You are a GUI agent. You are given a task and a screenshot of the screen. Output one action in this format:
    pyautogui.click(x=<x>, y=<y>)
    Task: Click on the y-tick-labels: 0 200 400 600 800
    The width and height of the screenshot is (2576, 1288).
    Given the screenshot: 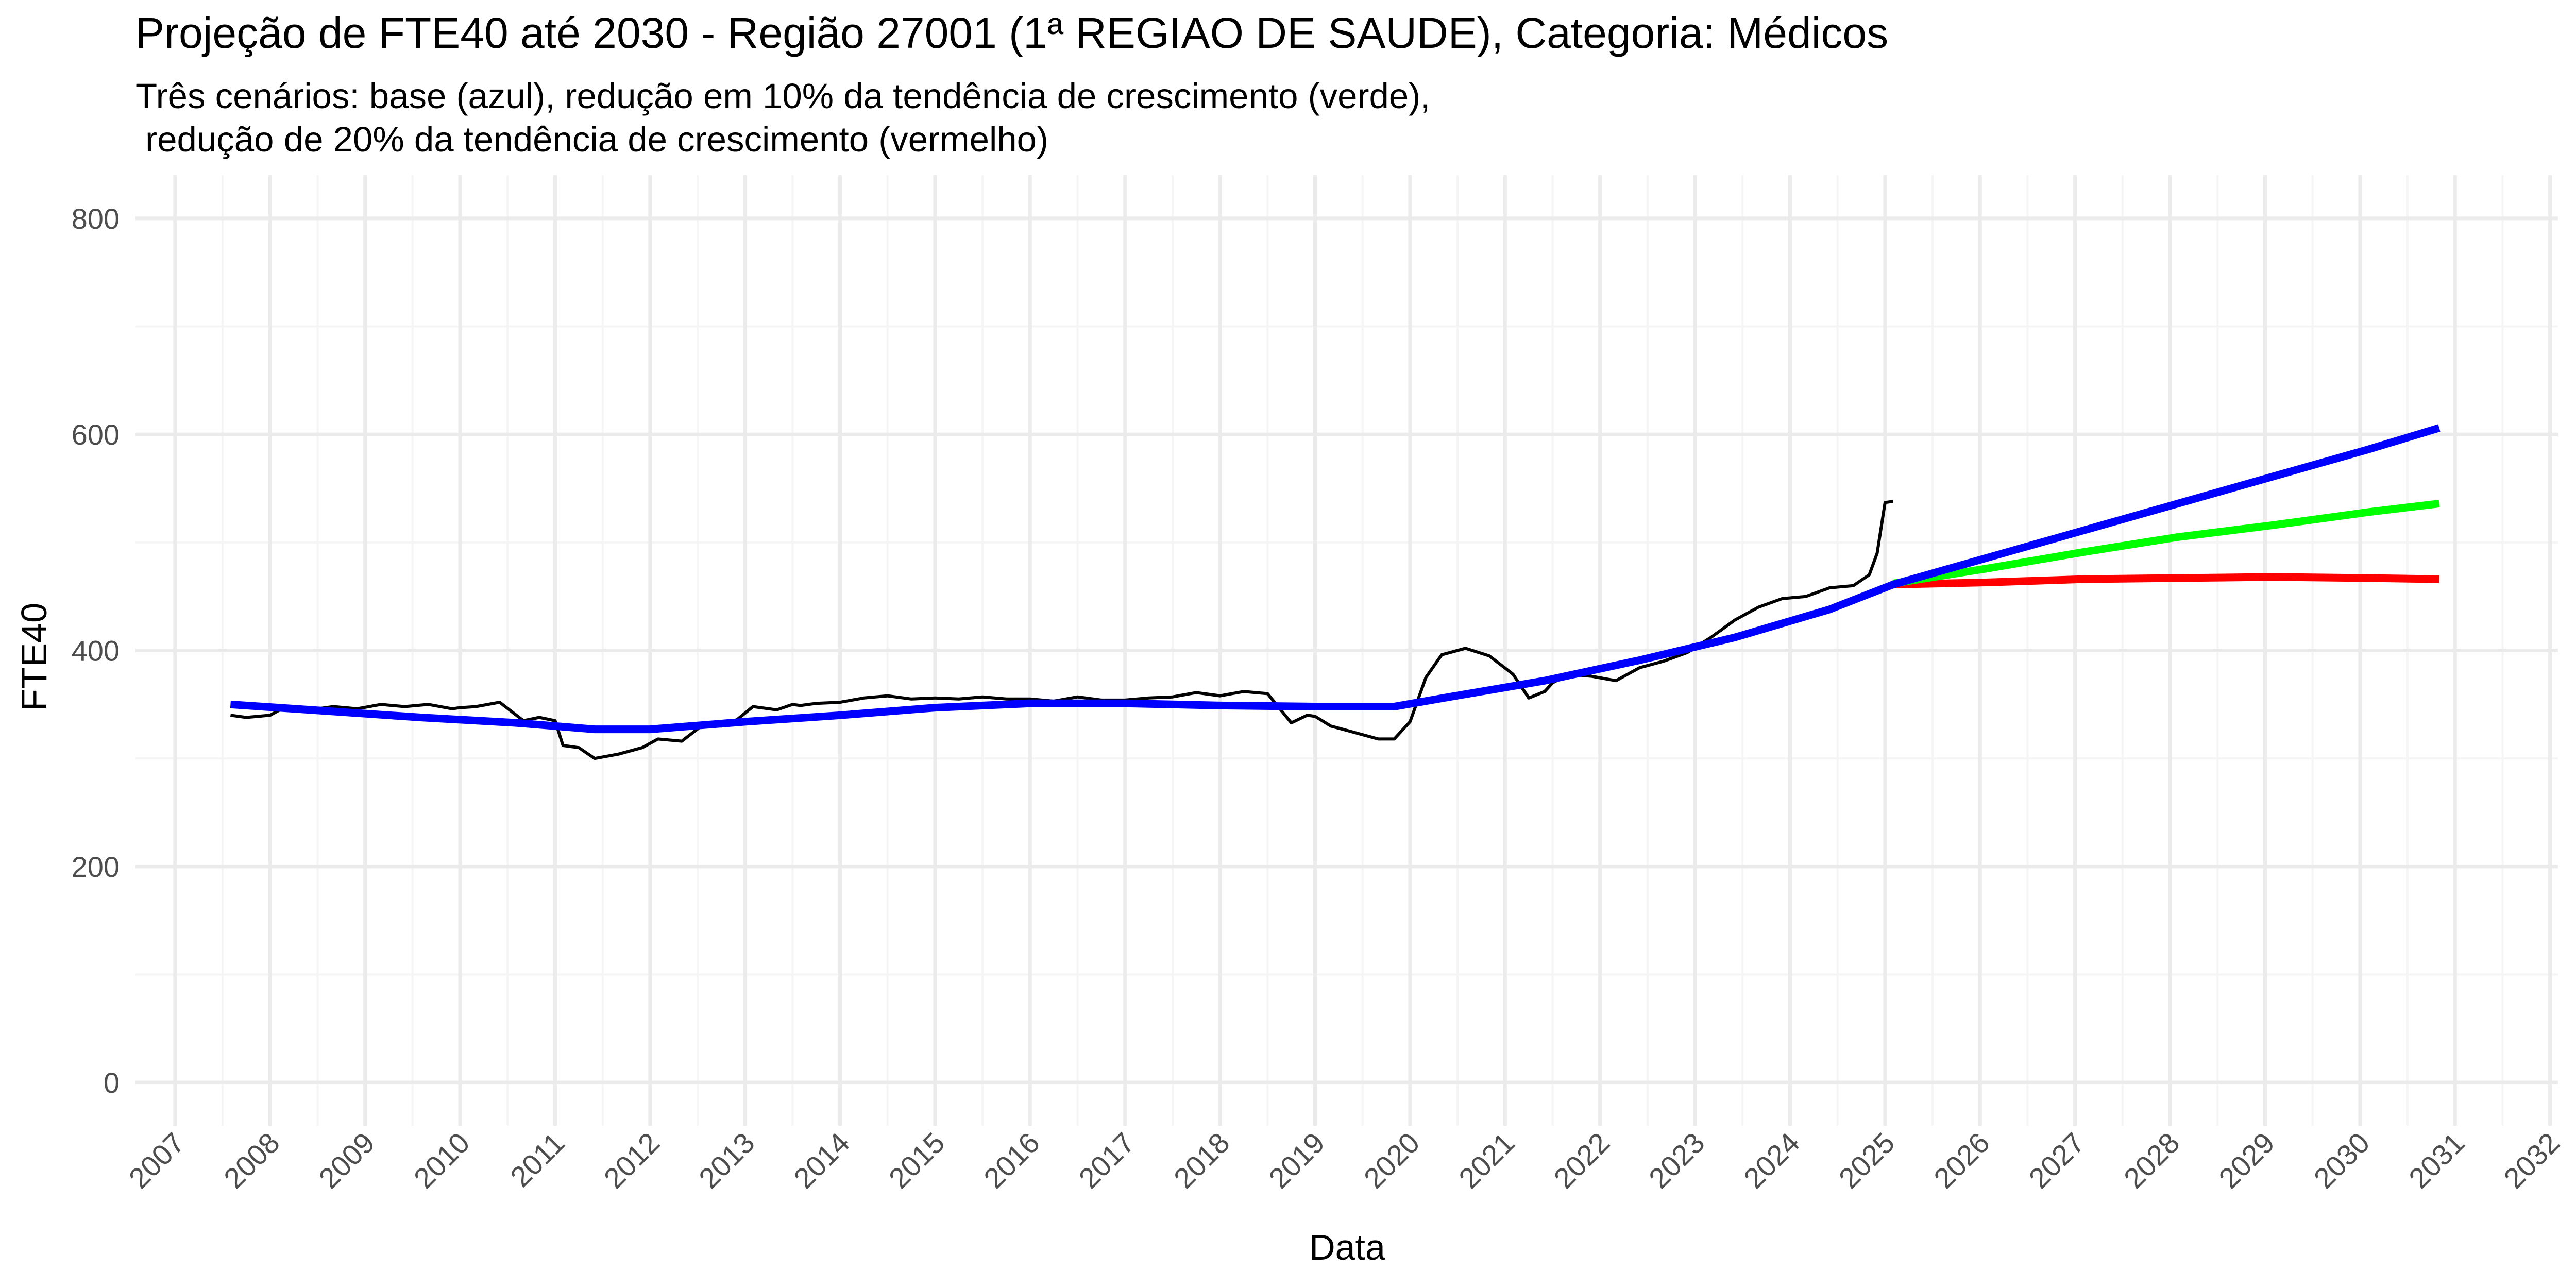 What is the action you would take?
    pyautogui.click(x=96, y=650)
    